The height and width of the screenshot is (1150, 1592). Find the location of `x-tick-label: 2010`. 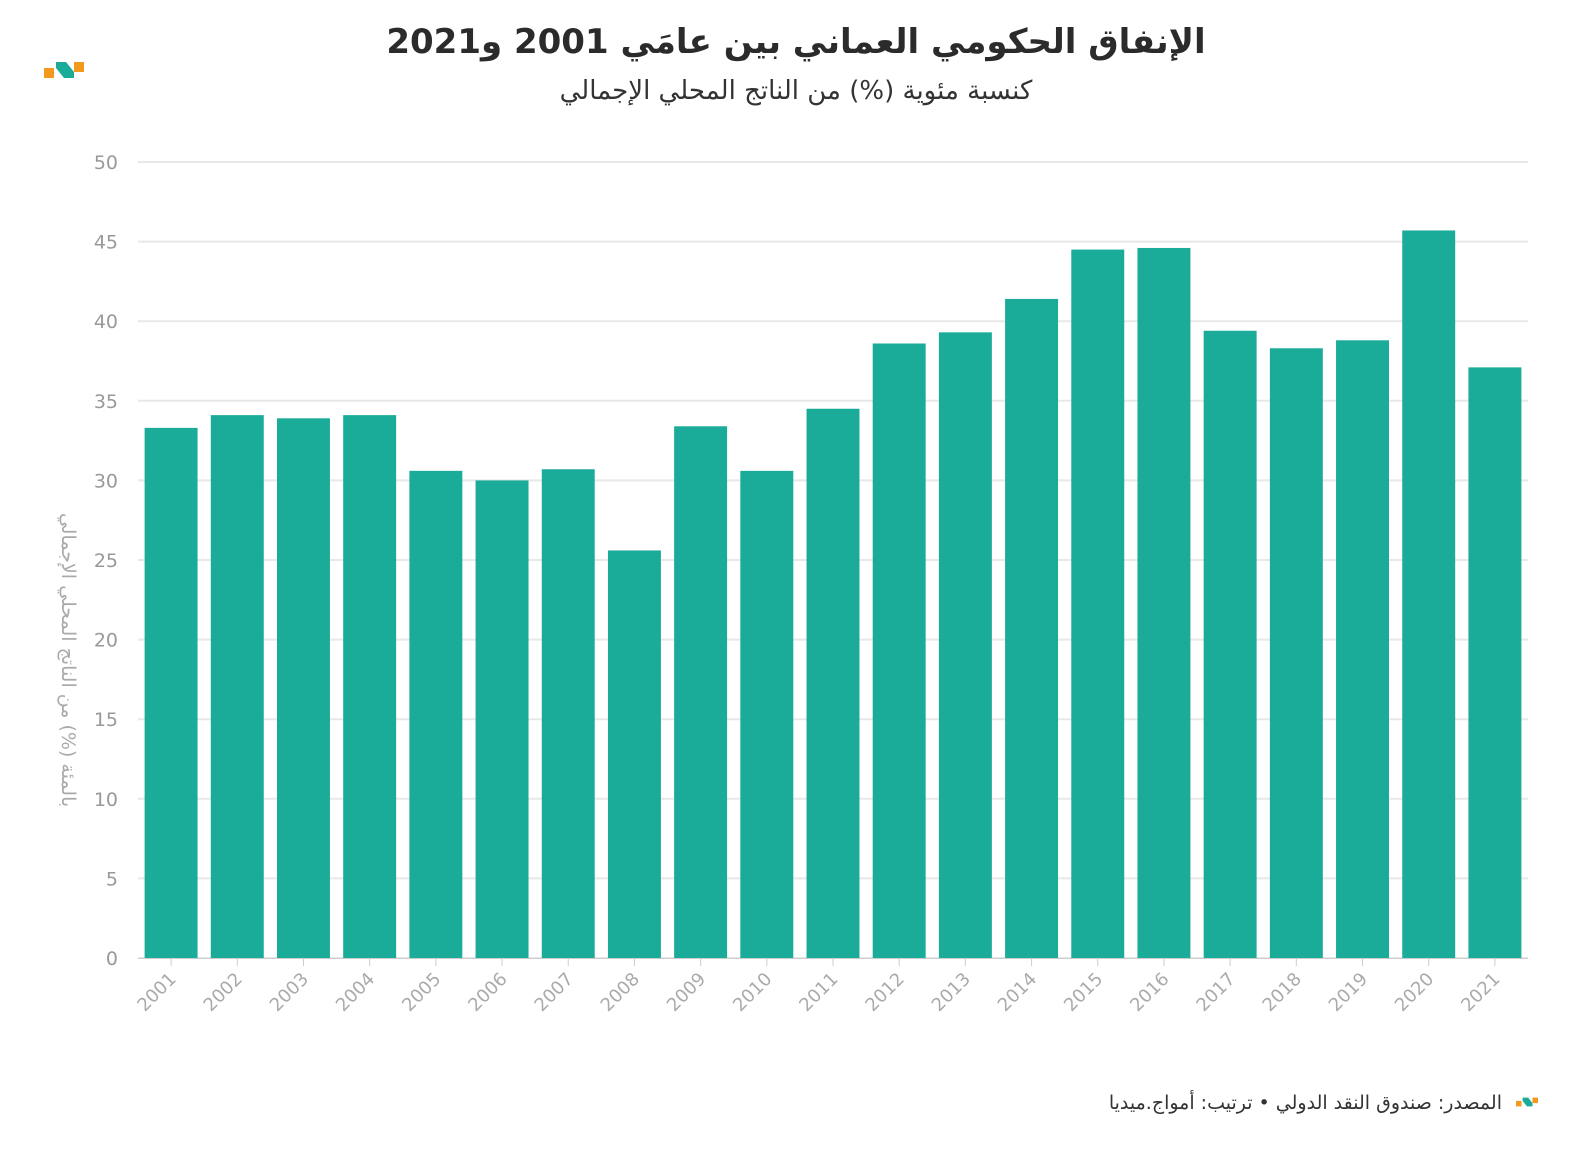

x-tick-label: 2010 is located at coordinates (752, 992).